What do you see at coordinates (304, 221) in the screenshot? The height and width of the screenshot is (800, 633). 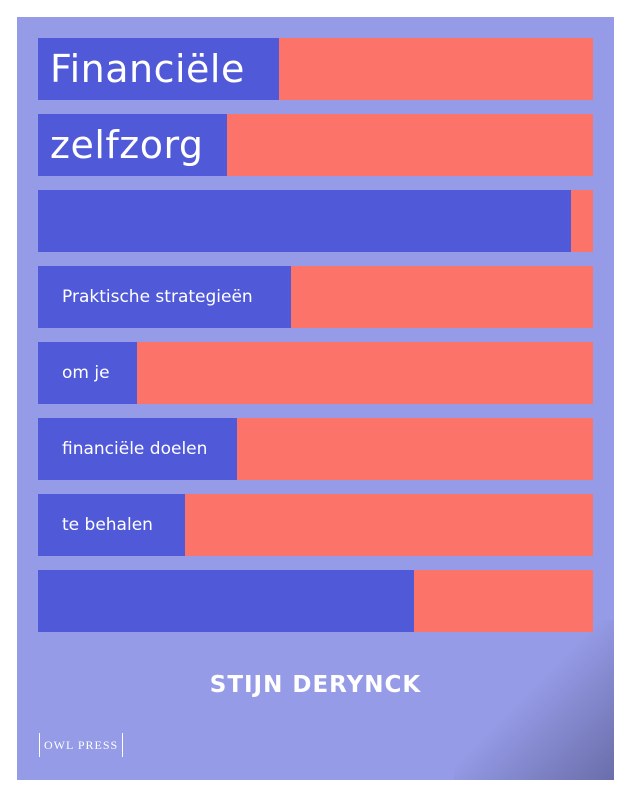 I see `decorative-bar-1-fill` at bounding box center [304, 221].